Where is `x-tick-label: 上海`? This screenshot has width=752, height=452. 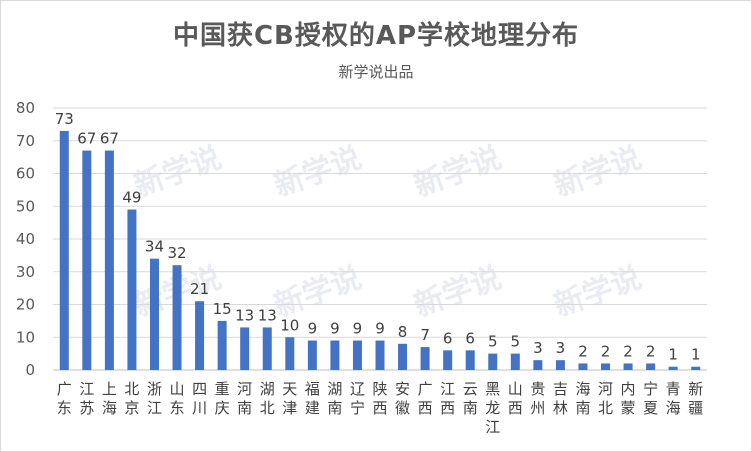 x-tick-label: 上海 is located at coordinates (109, 398).